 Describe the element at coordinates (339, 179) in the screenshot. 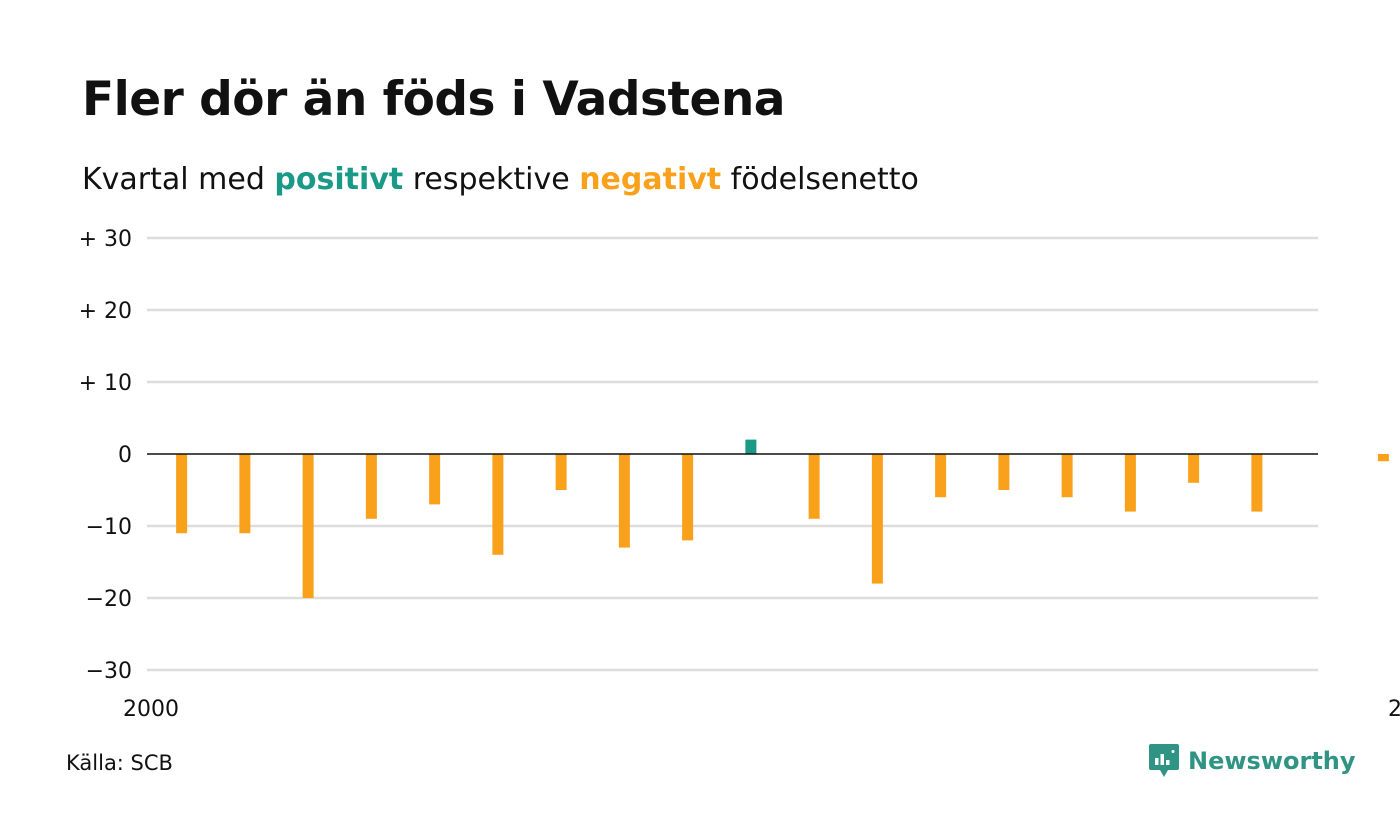

I see `subtitle-positive-word: positivt` at that location.